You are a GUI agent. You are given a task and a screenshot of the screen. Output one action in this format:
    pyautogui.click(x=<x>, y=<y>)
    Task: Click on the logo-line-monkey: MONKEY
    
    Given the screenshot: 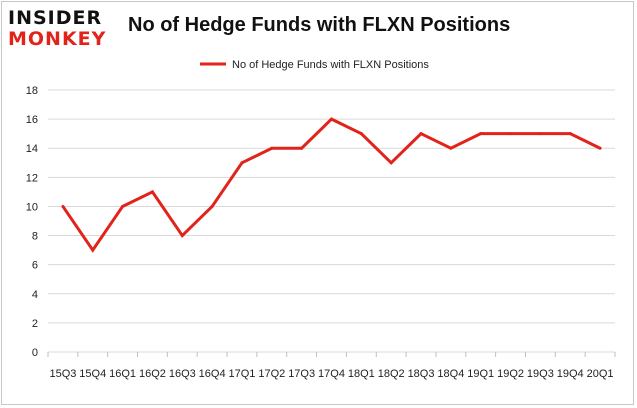 What is the action you would take?
    pyautogui.click(x=57, y=39)
    